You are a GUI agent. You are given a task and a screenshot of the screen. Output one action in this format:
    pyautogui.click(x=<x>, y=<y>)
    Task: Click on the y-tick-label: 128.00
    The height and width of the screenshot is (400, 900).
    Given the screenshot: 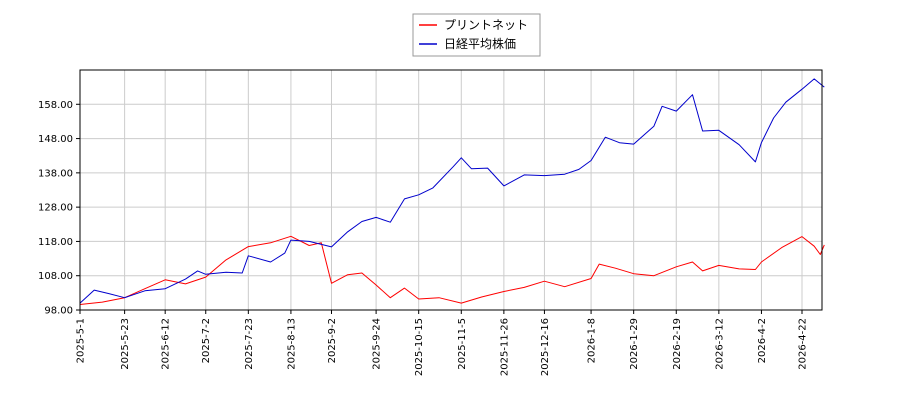 What is the action you would take?
    pyautogui.click(x=55, y=208)
    